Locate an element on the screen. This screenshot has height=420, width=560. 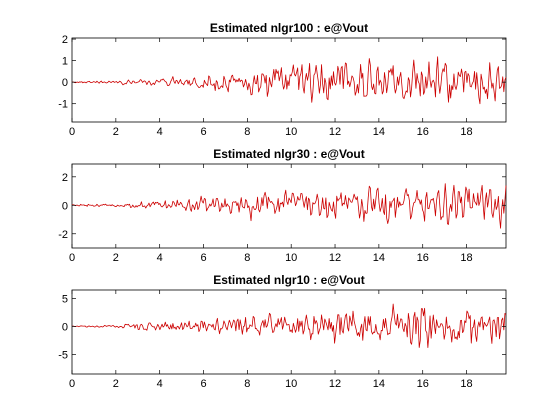
subplot-2-title: Estimated nlgr30 : e@Vout is located at coordinates (289, 154).